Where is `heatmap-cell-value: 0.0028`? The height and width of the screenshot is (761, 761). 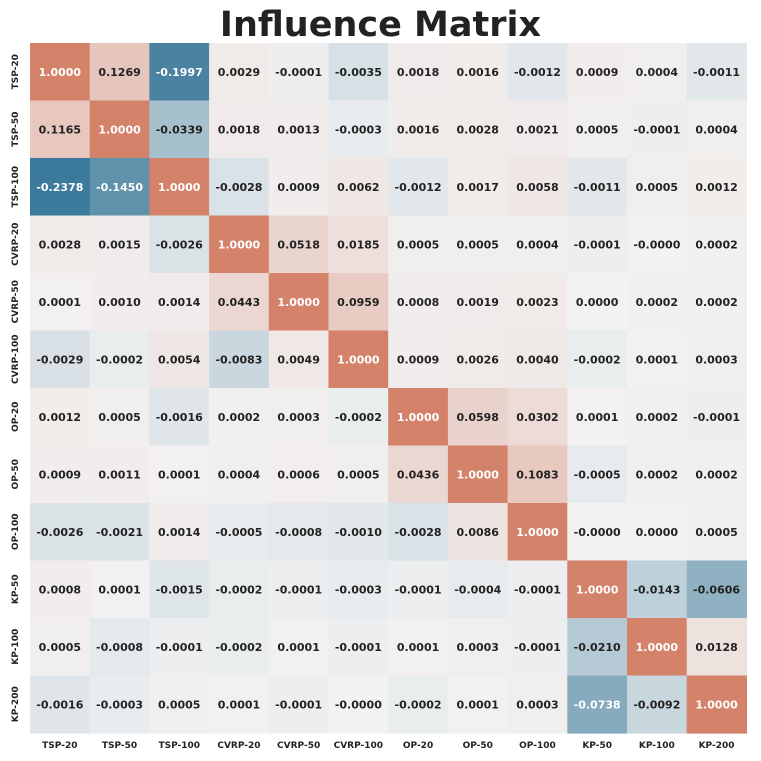 heatmap-cell-value: 0.0028 is located at coordinates (478, 129).